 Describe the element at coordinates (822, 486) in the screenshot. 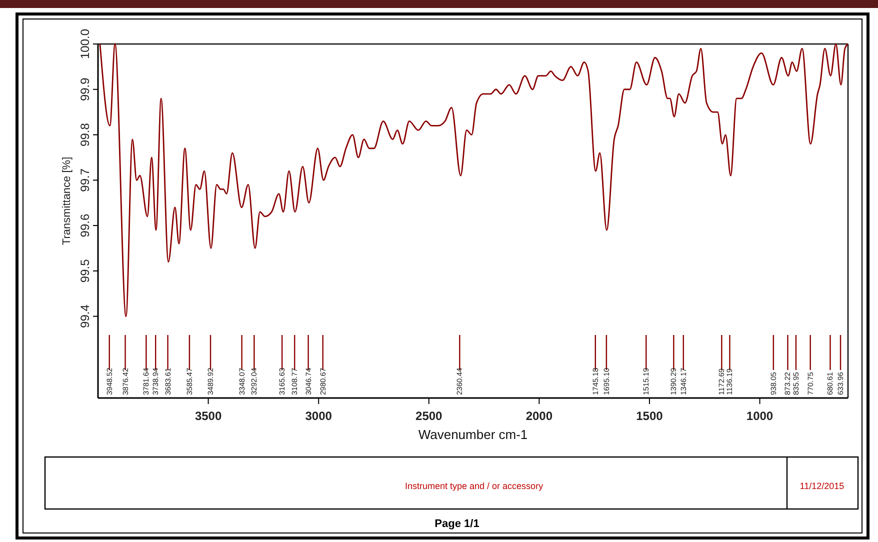

I see `text: 11/12/2015` at that location.